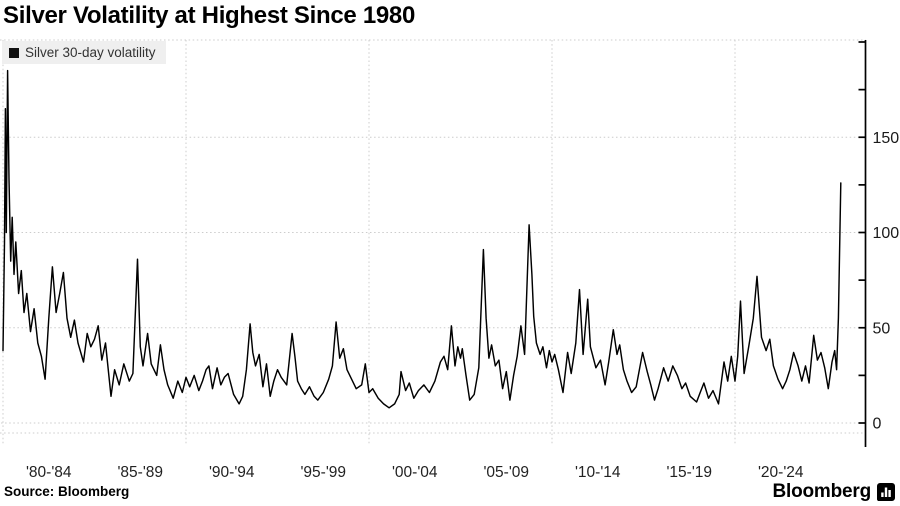 Image resolution: width=900 pixels, height=506 pixels. I want to click on bloomberg-logo: Bloomberg, so click(834, 492).